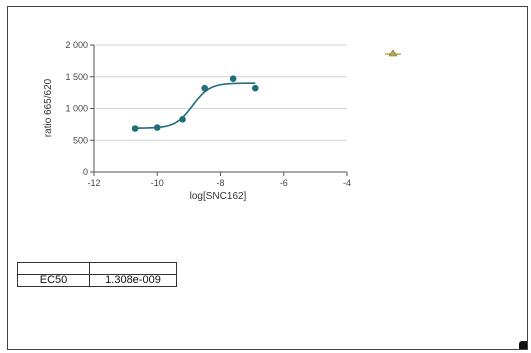  I want to click on table-row, so click(97, 268).